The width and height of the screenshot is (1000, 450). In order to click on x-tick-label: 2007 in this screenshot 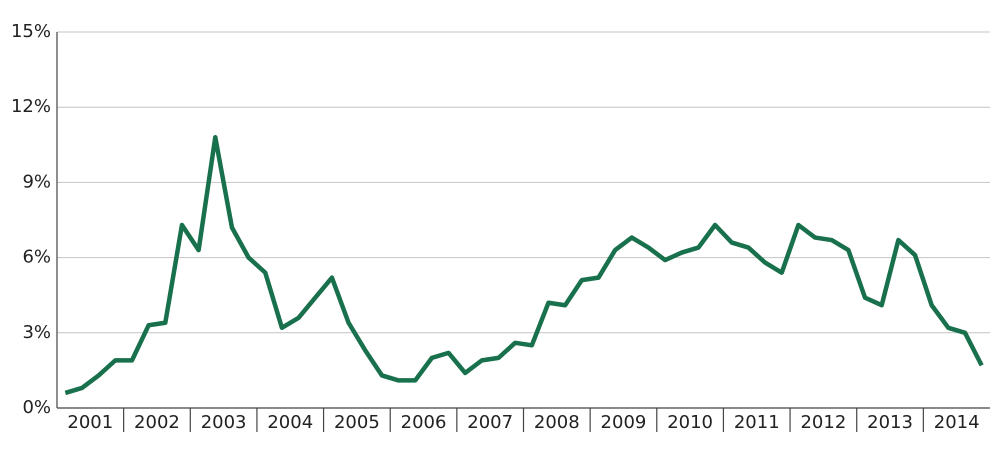, I will do `click(490, 422)`.